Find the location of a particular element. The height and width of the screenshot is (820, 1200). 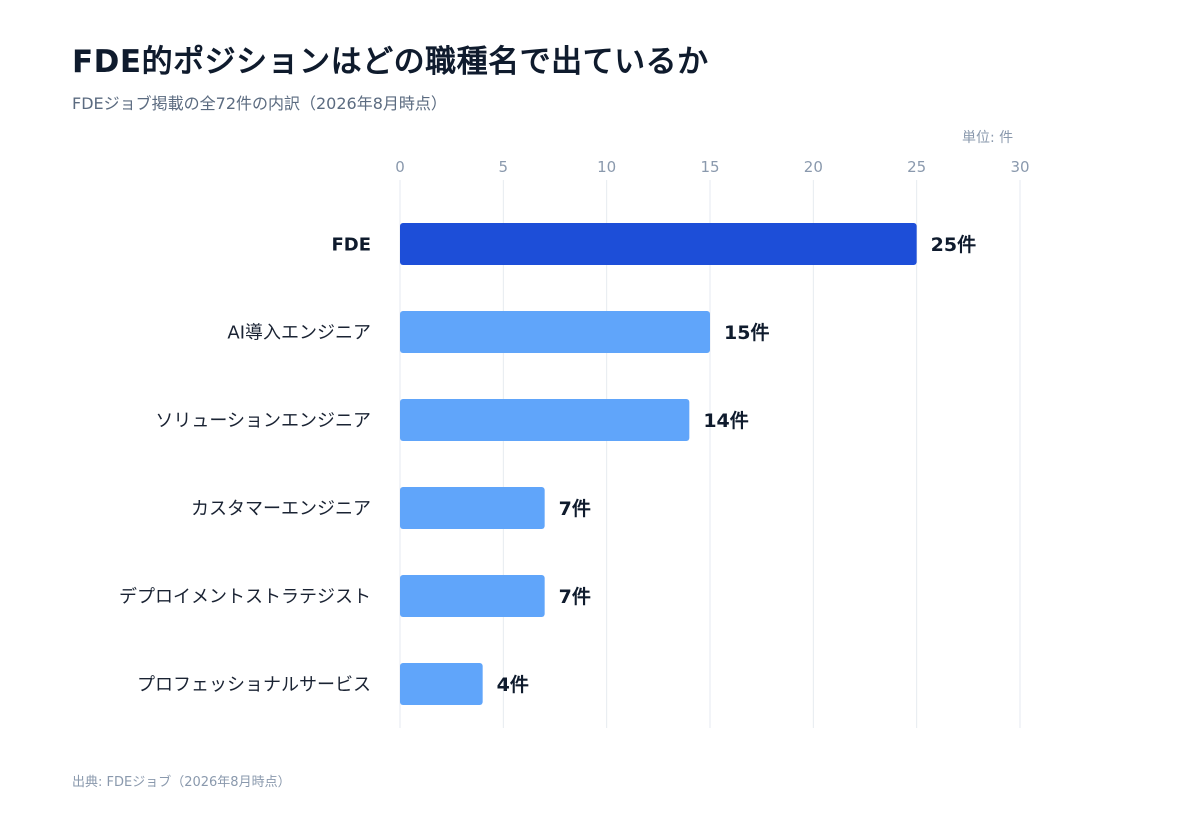

x-axis-ticks: 0 5 10 15 20 25 30 is located at coordinates (712, 167).